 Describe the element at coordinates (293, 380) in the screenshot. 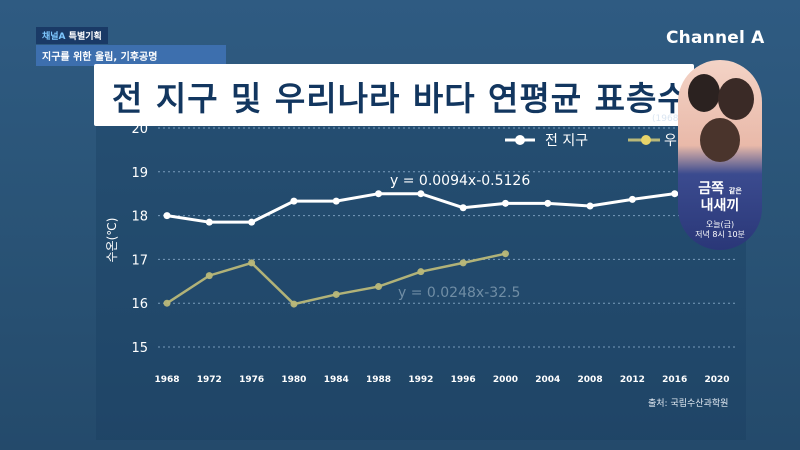

I see `x-tick-label: 1980` at that location.